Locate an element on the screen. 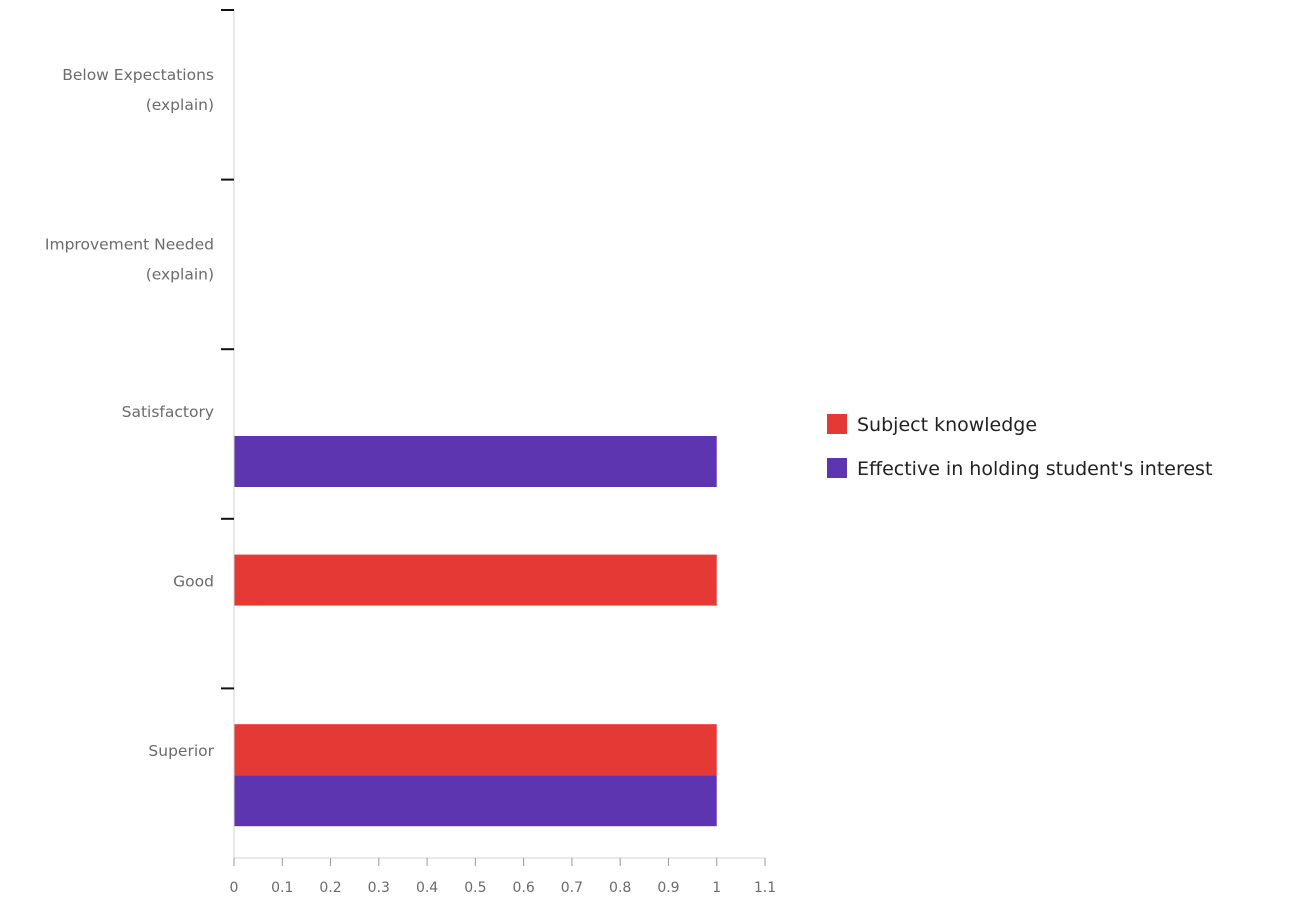 This screenshot has height=901, width=1293. x-tick-label: 0.5 is located at coordinates (475, 888).